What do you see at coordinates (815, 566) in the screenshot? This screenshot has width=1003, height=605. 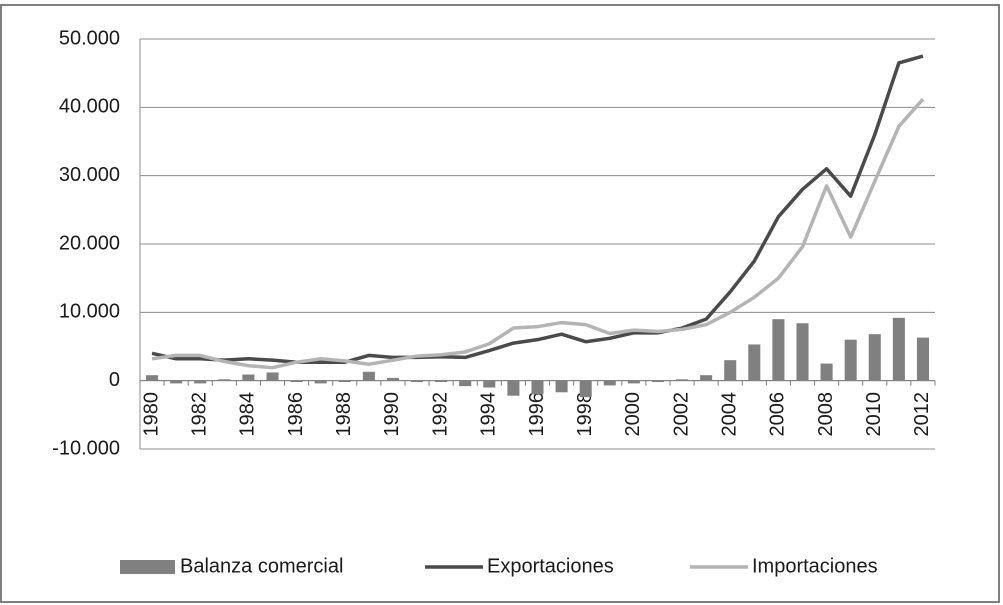 I see `legend-label: Importaciones` at bounding box center [815, 566].